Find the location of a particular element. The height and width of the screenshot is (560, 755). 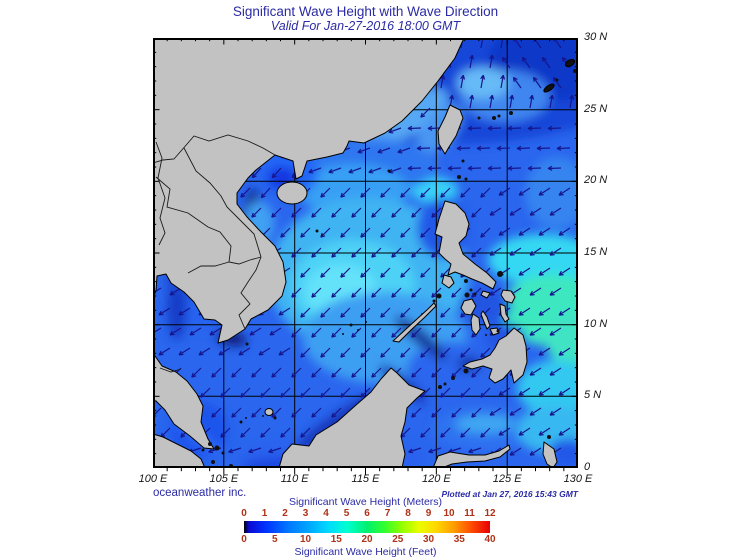

land-taiwan is located at coordinates (450, 129).